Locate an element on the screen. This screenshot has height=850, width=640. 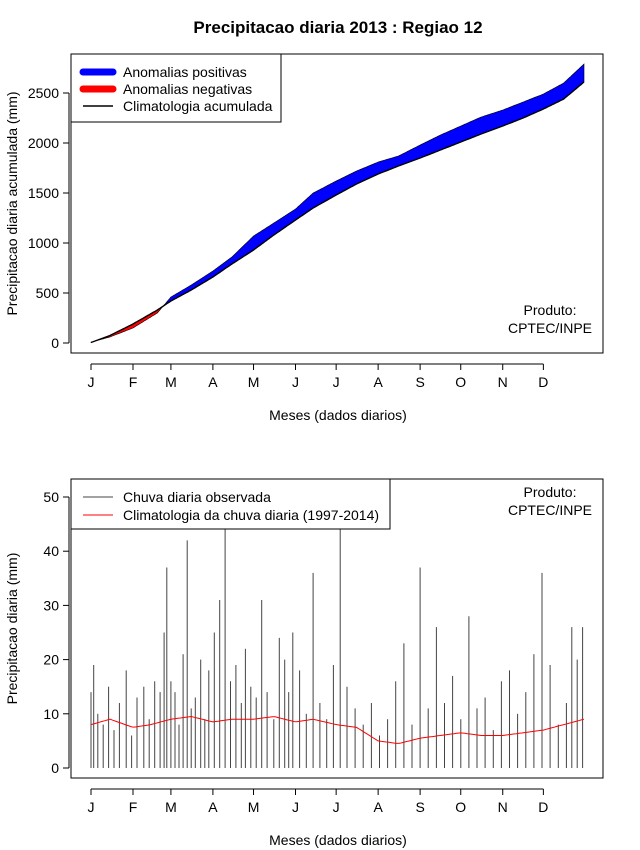
y-tick-label: 2500 is located at coordinates (43, 93).